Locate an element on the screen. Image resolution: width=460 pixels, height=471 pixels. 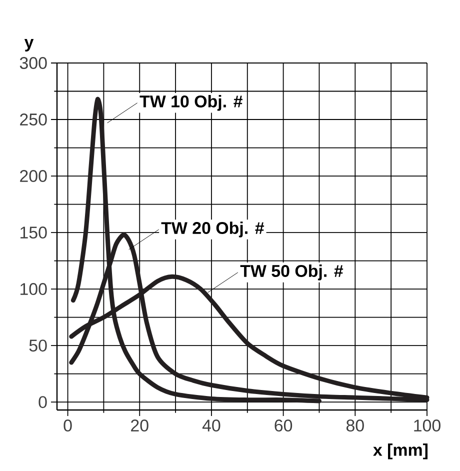
y-axis-title: y is located at coordinates (29, 45).